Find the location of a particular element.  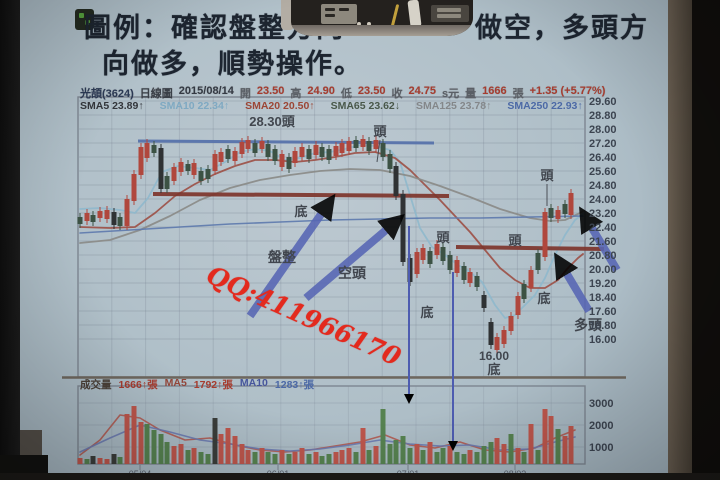

price-axis-label: 25.60 is located at coordinates (603, 172).